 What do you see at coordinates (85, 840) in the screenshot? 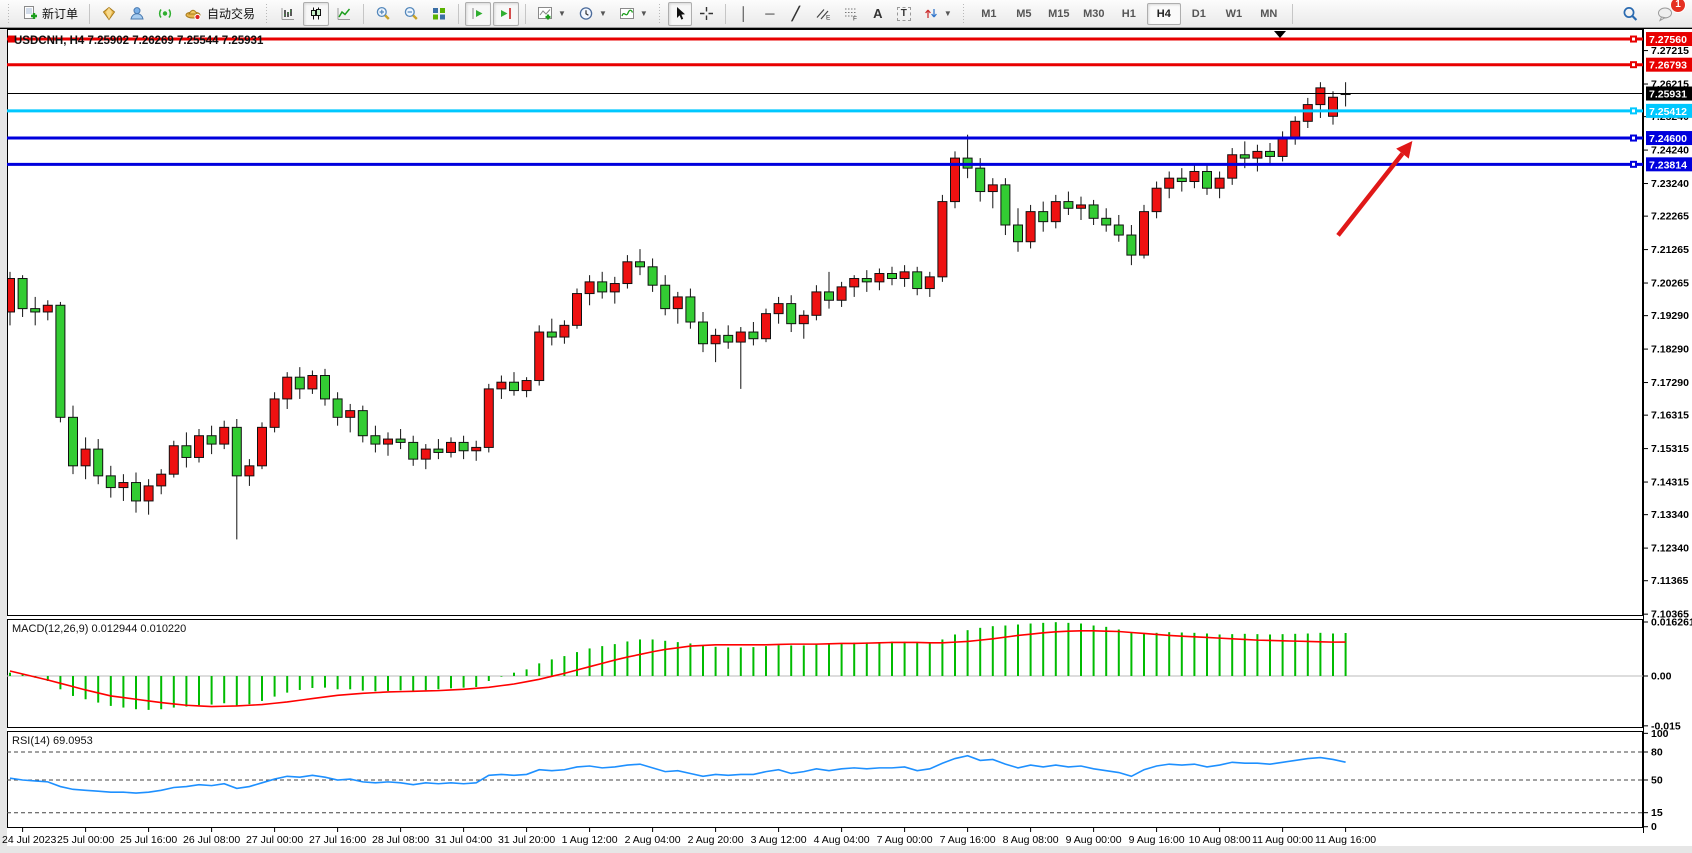
I see `svg-text: 25 Jul 00:00` at bounding box center [85, 840].